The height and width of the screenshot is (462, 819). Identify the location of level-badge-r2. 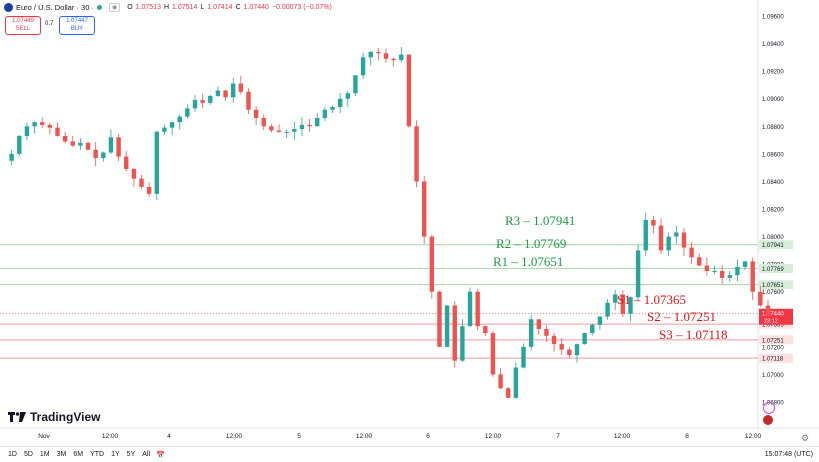
(776, 268).